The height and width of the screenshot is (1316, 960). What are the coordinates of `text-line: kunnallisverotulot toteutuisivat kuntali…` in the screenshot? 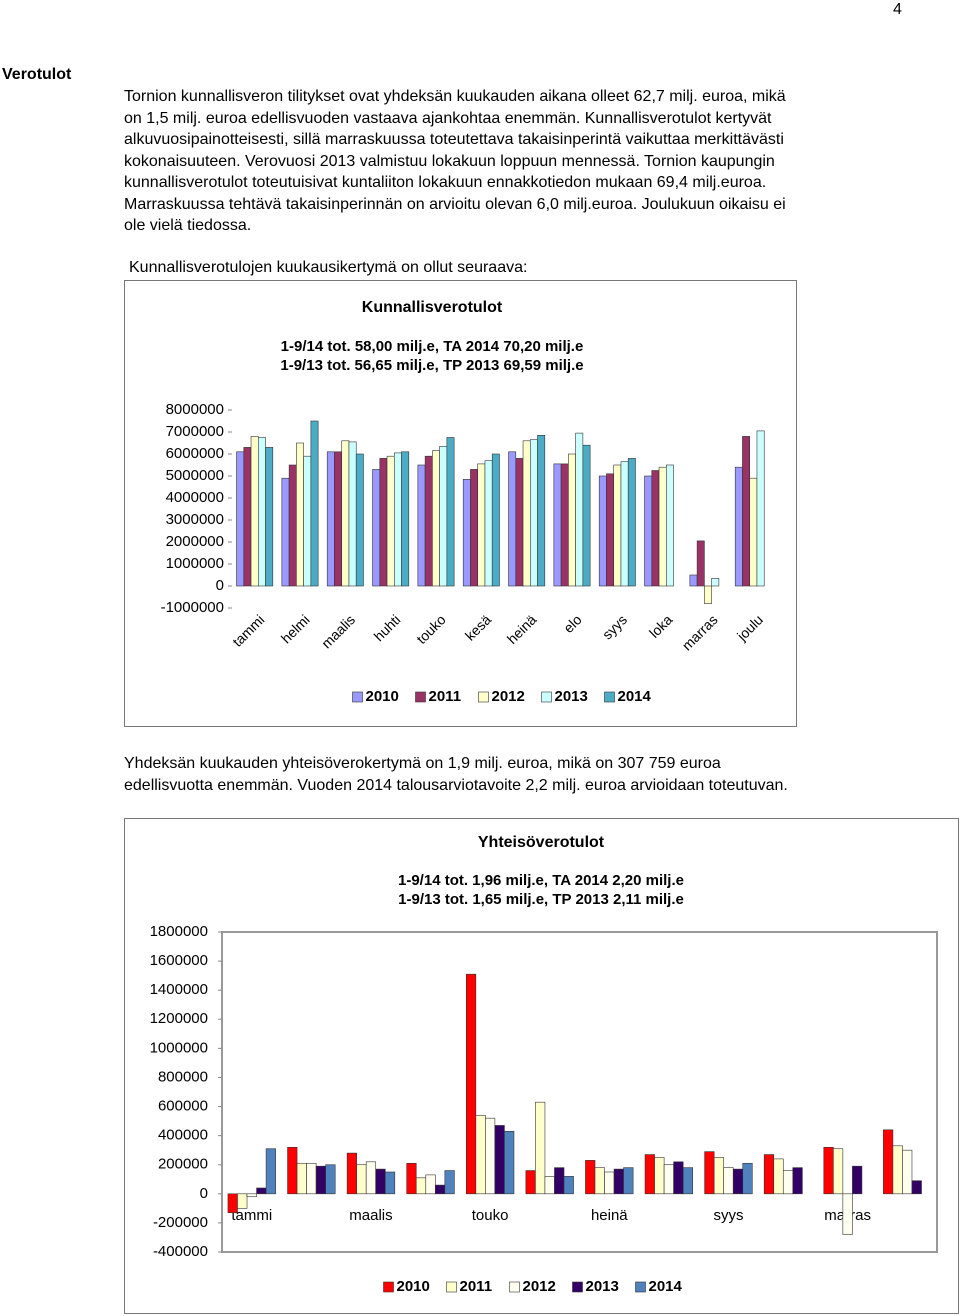 It's located at (445, 182).